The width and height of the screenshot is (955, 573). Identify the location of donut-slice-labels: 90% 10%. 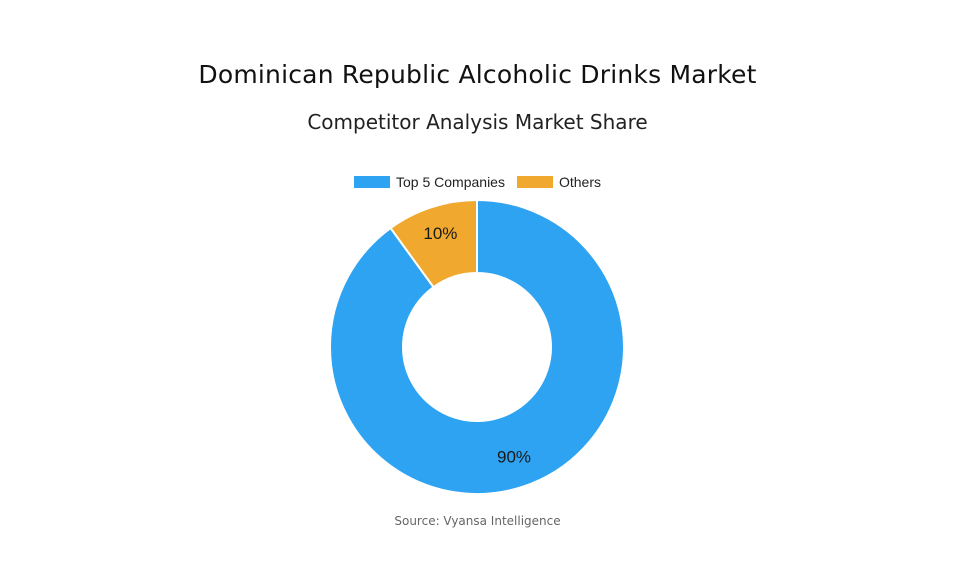
(477, 345).